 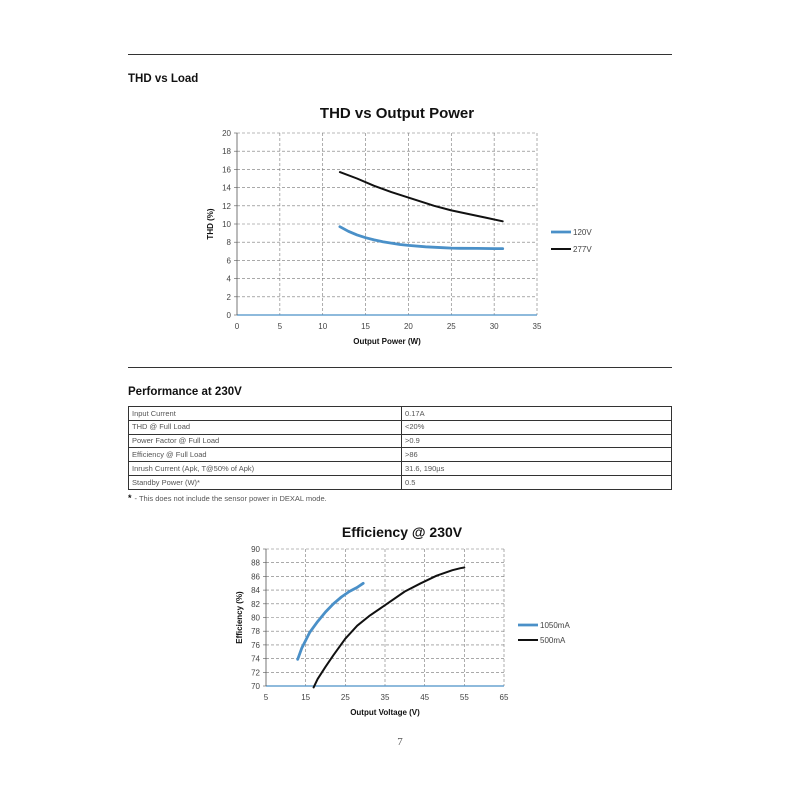 I want to click on y-tick-label: 10, so click(x=226, y=224).